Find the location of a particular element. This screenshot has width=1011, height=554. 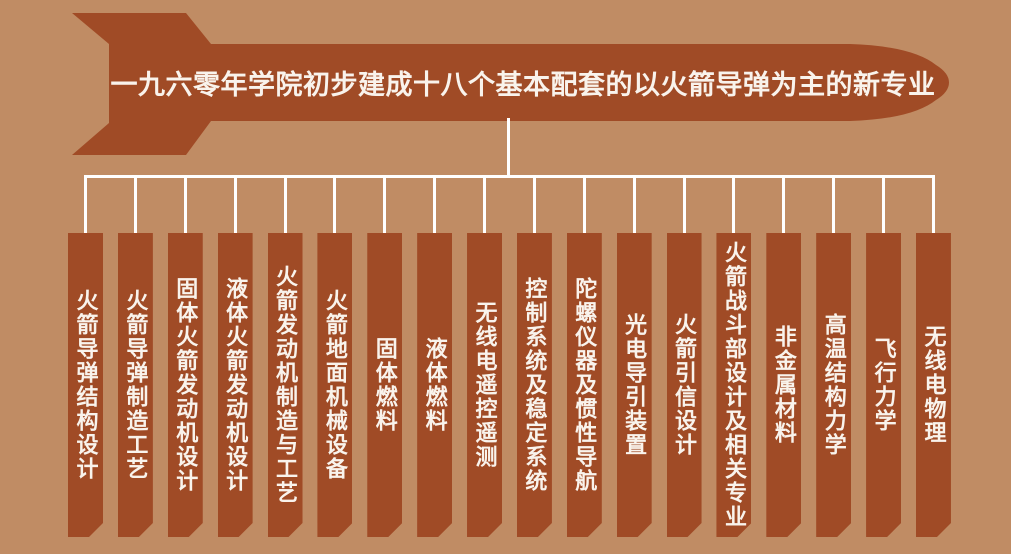

major-bar: 无线电物理 is located at coordinates (933, 385).